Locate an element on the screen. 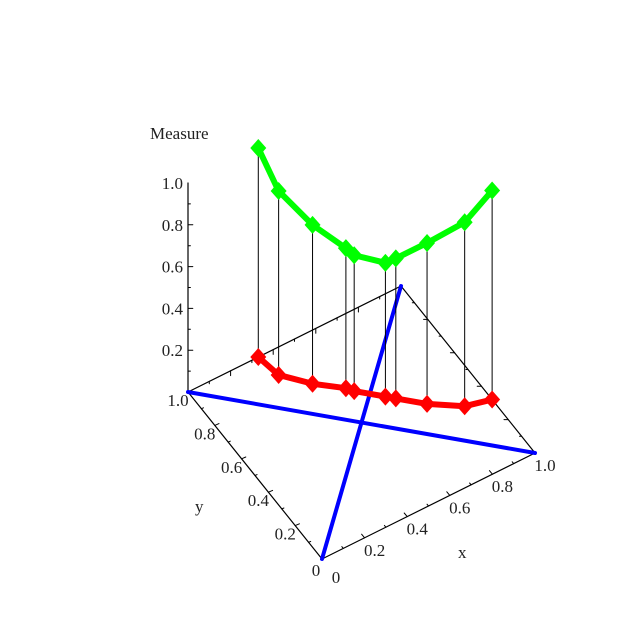 The image size is (640, 640). y-tick-label: 0.6 is located at coordinates (231, 467).